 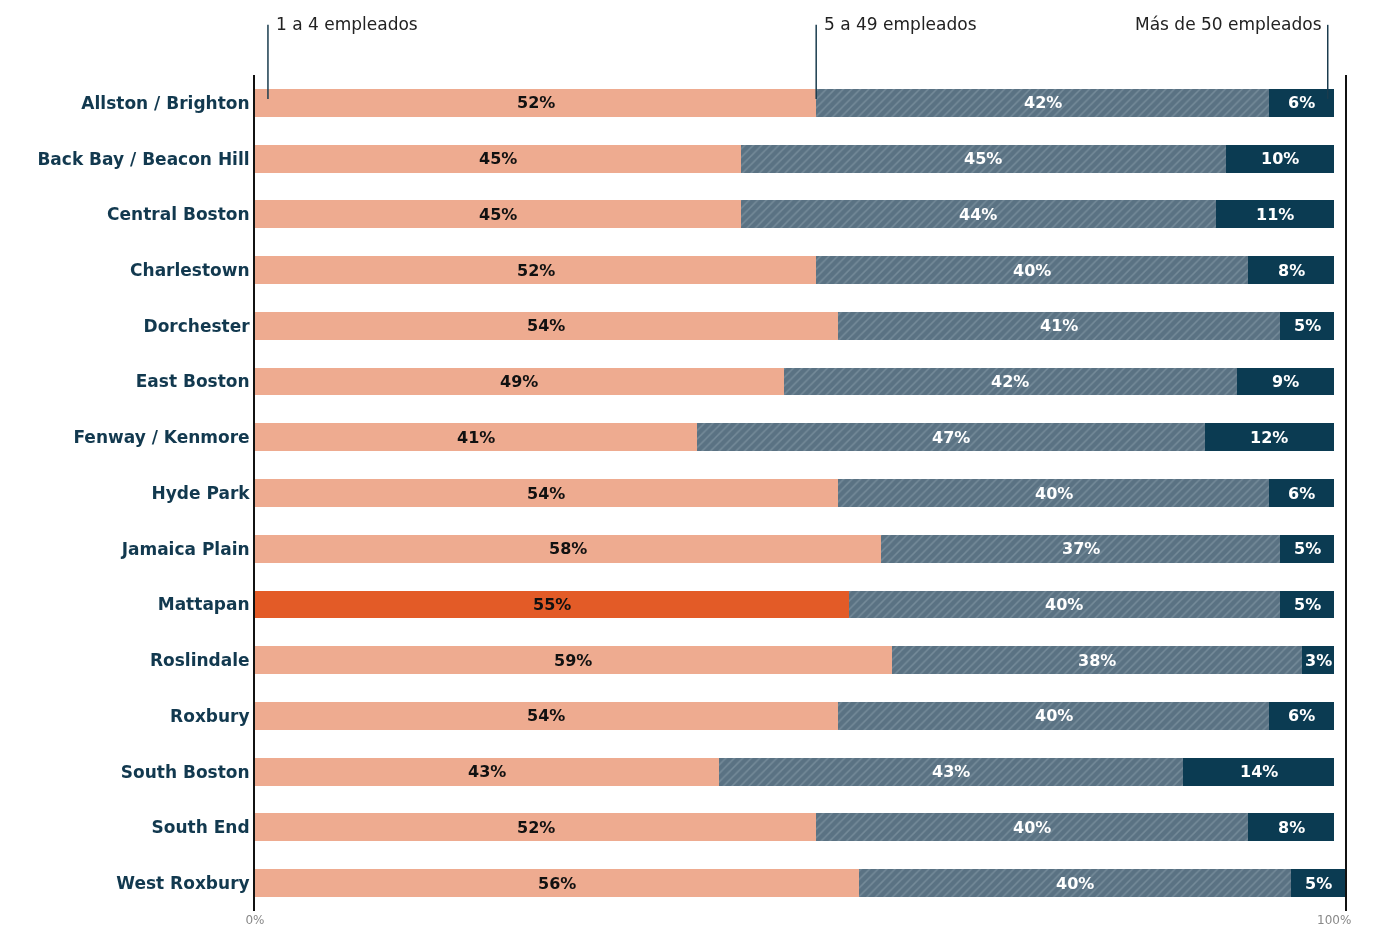 I want to click on y-tick-label: East Boston, so click(x=192, y=381).